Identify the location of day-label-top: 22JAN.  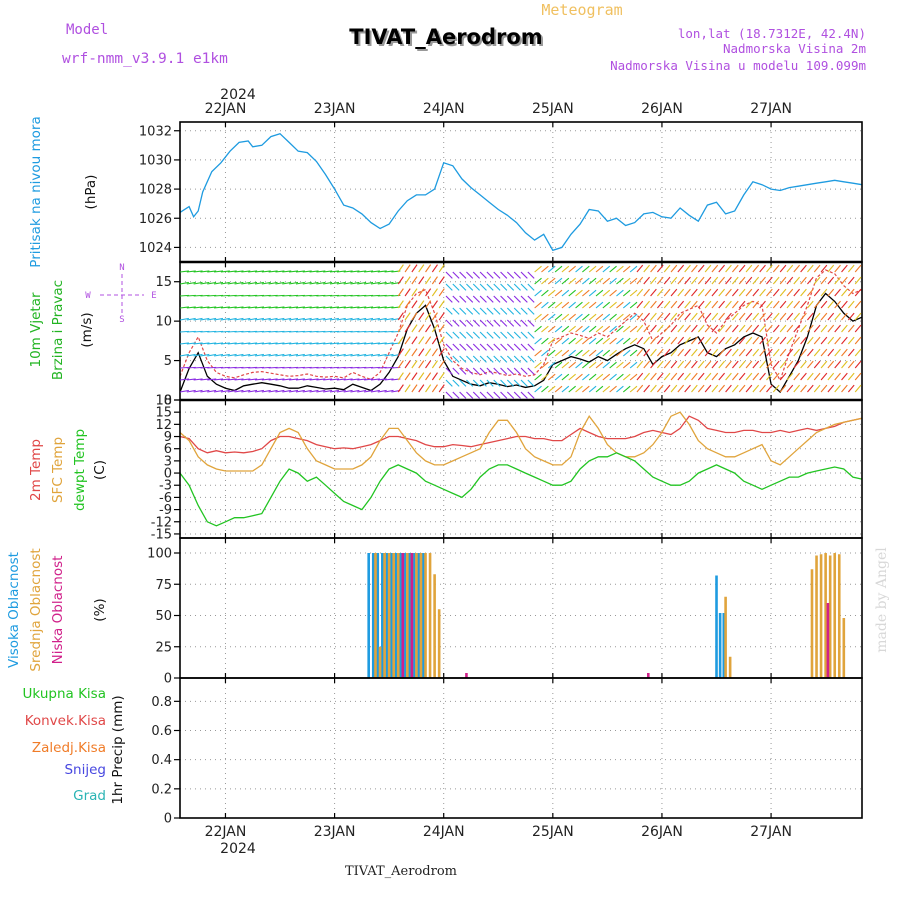
(226, 109).